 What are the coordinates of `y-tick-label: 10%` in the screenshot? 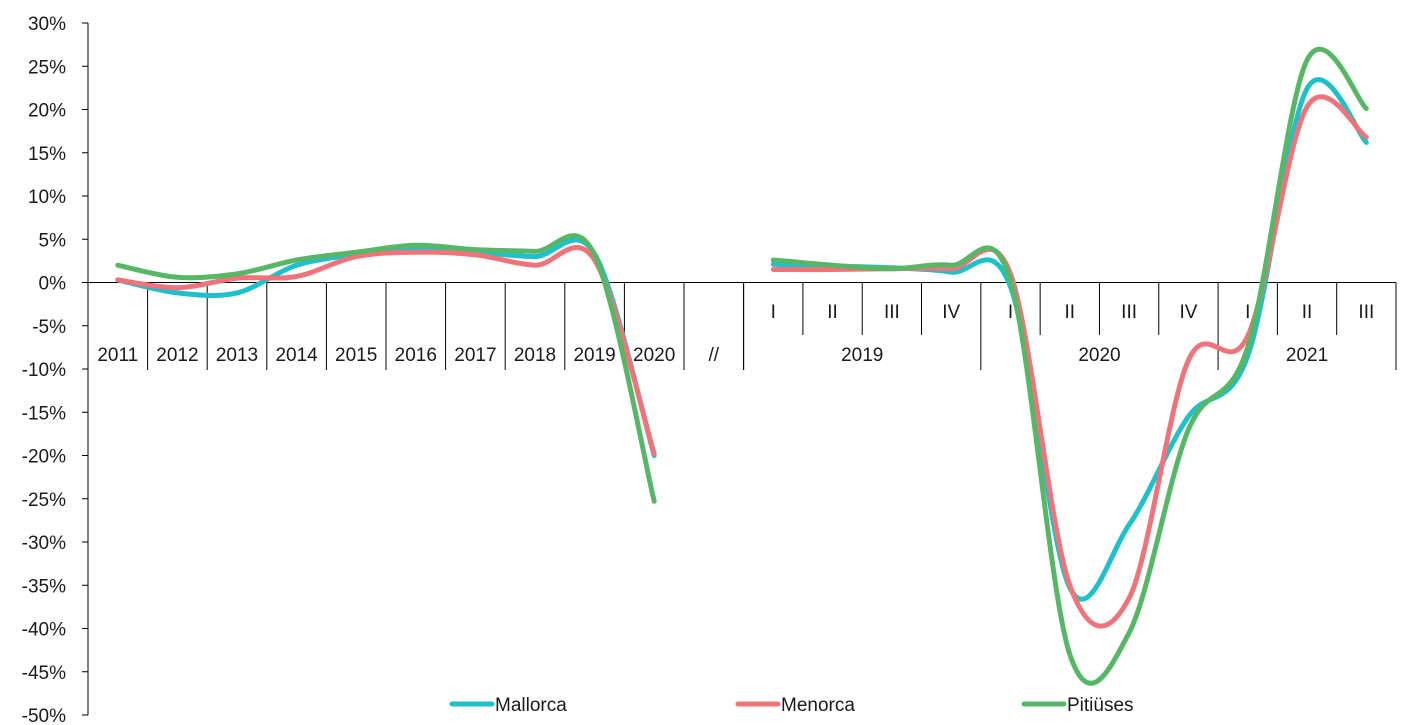 It's located at (47, 197).